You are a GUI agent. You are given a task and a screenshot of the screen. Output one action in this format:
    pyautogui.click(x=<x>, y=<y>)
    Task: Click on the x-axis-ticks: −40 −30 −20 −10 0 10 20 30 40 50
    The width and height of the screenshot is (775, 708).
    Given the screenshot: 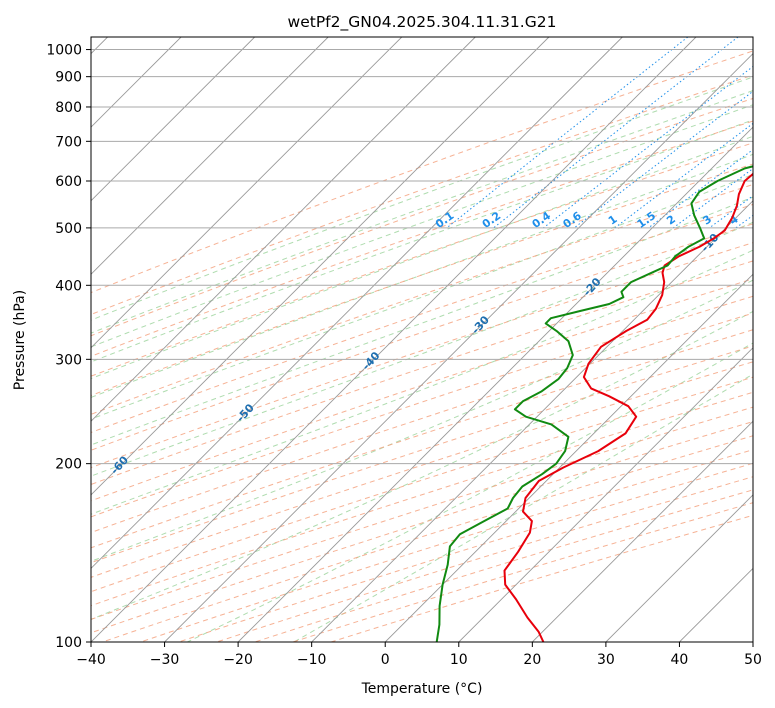 What is the action you would take?
    pyautogui.click(x=419, y=655)
    